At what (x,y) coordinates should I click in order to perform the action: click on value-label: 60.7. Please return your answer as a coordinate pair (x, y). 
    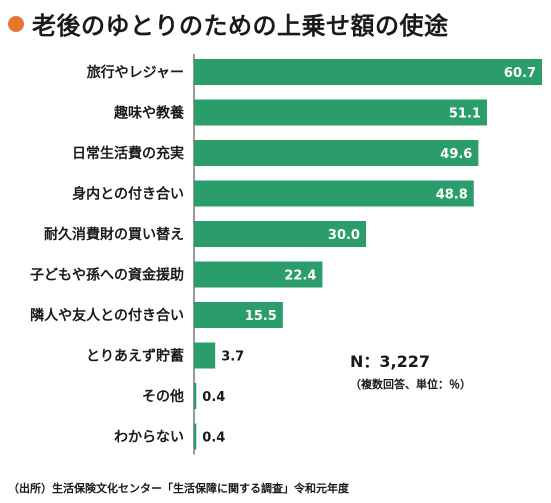
    Looking at the image, I should click on (520, 73).